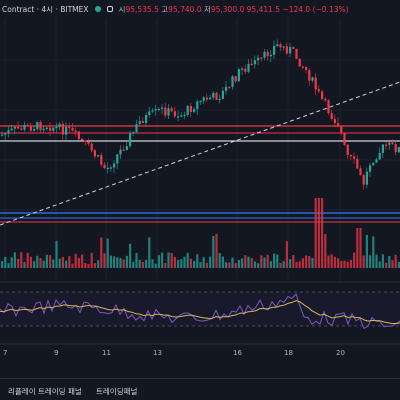 The image size is (400, 400). I want to click on symbol-title: Contract · 4시 · BITMEX, so click(45, 9).